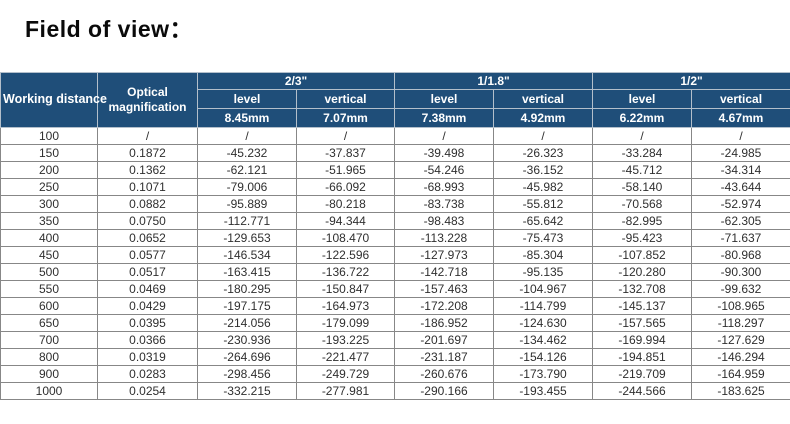  Describe the element at coordinates (345, 272) in the screenshot. I see `table-cell: -136.722` at that location.